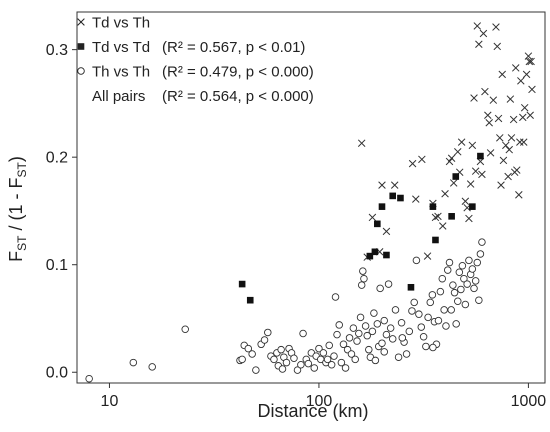 The height and width of the screenshot is (432, 550). What do you see at coordinates (57, 50) in the screenshot?
I see `y-tick-label: 0.3` at bounding box center [57, 50].